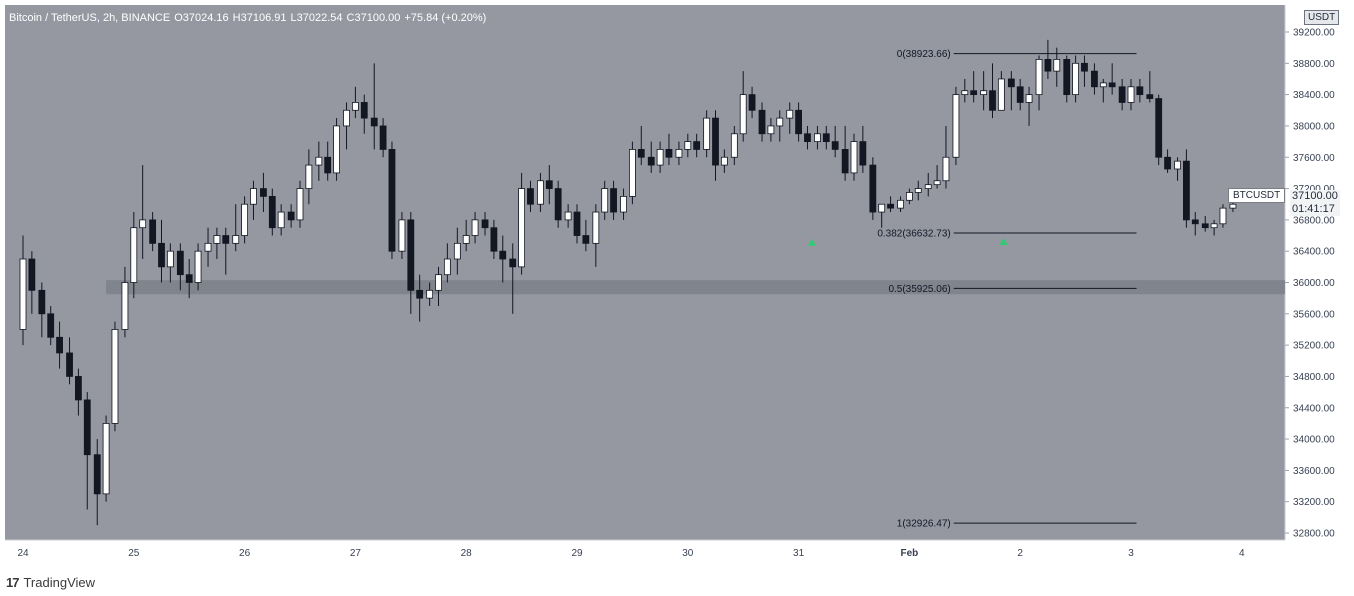 The height and width of the screenshot is (596, 1354). I want to click on signal-arrow-icon, so click(1003, 242).